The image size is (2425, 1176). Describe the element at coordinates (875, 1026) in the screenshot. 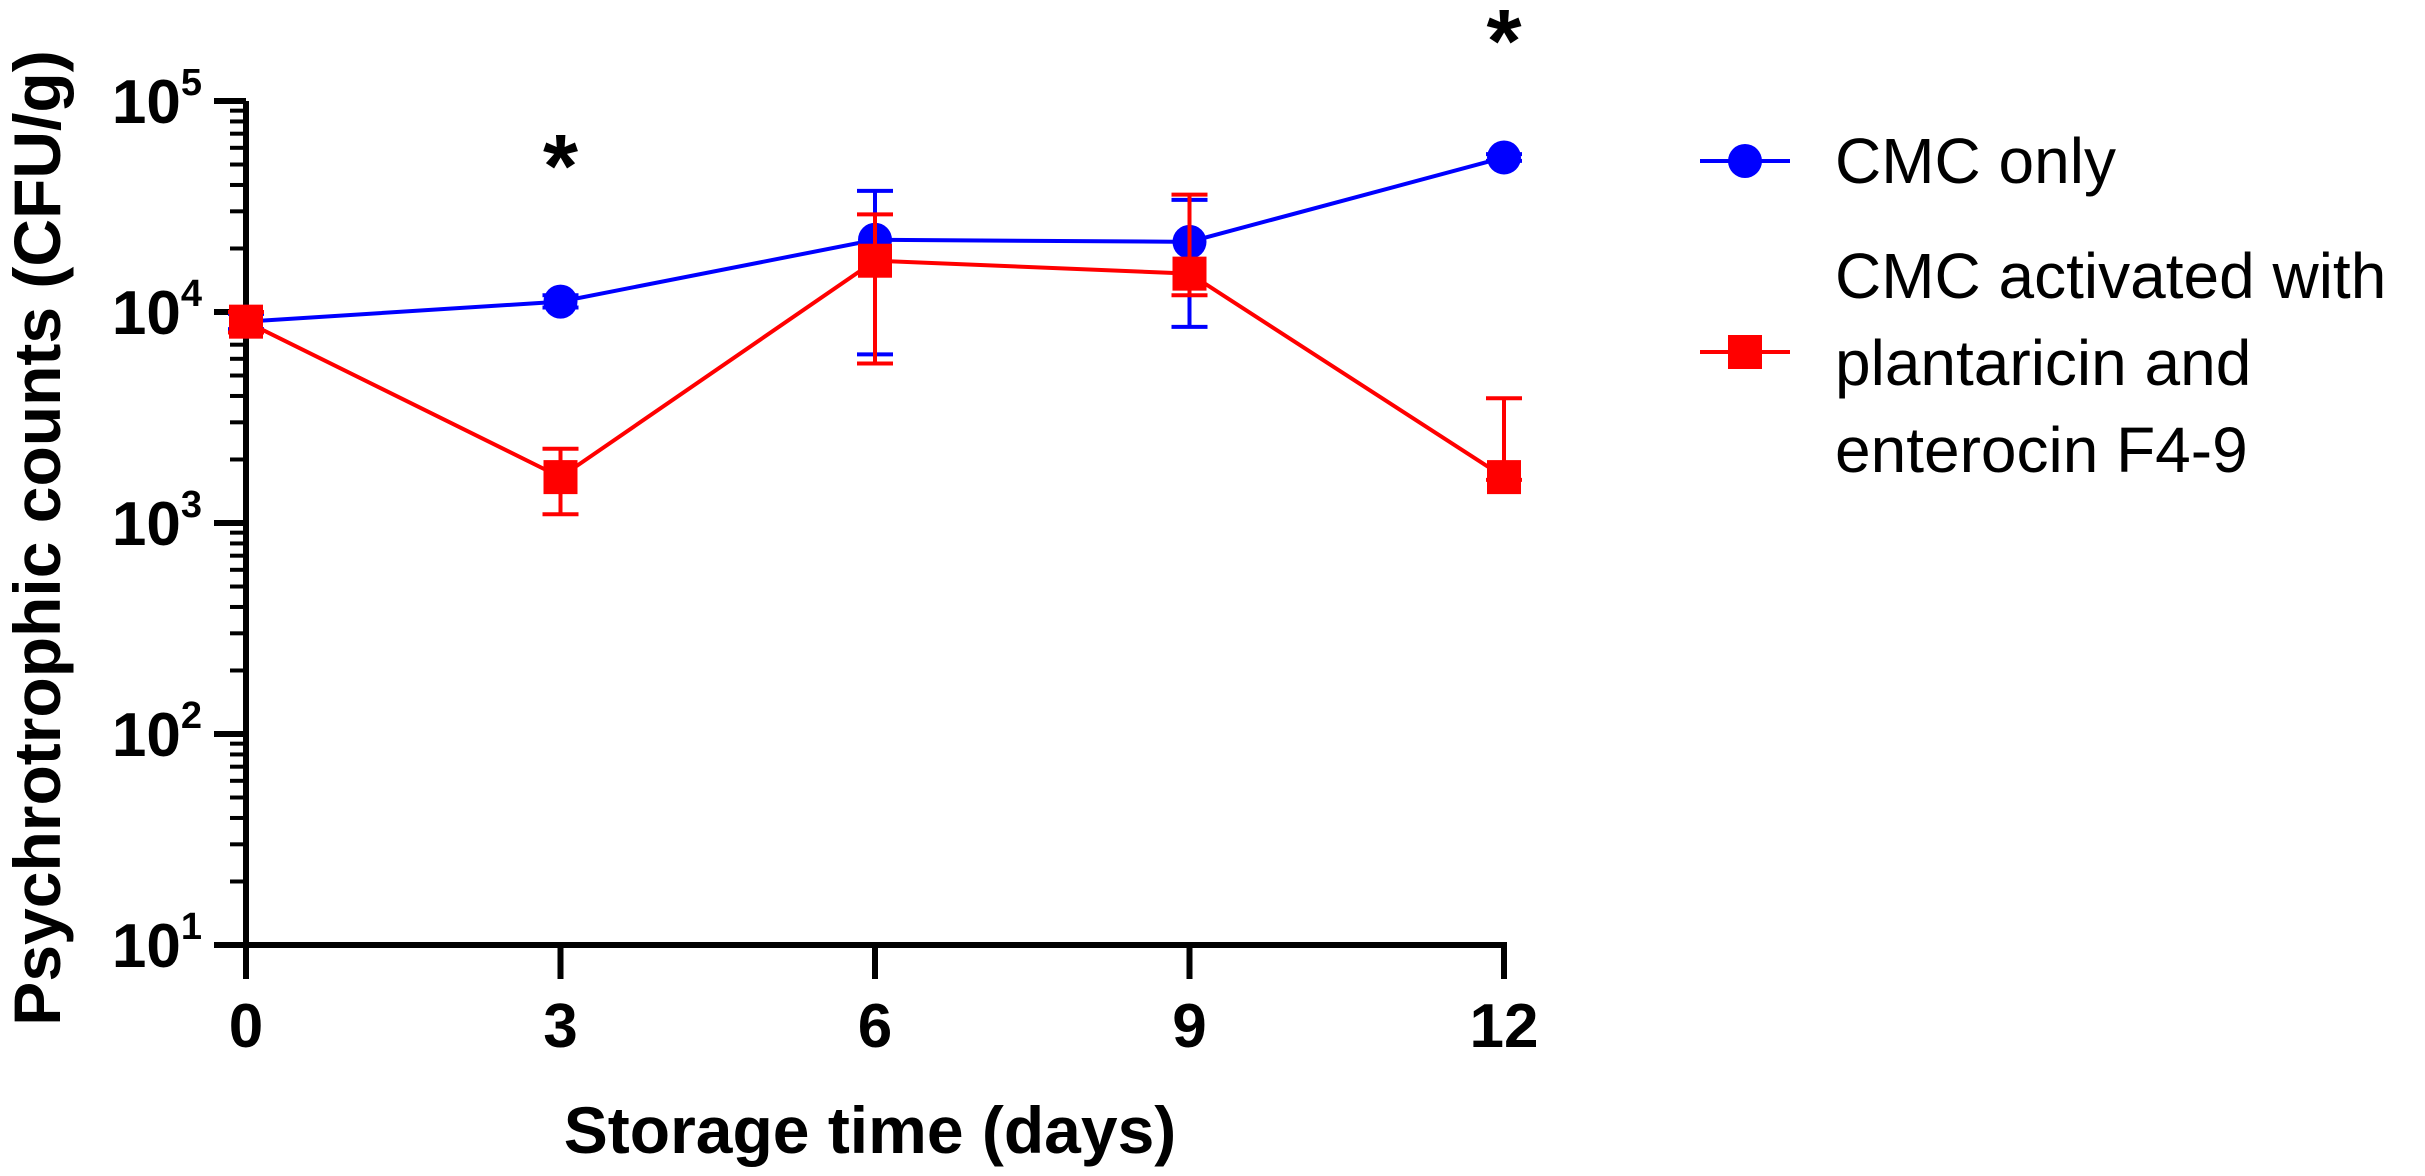

I see `x-tick-label: 6` at that location.